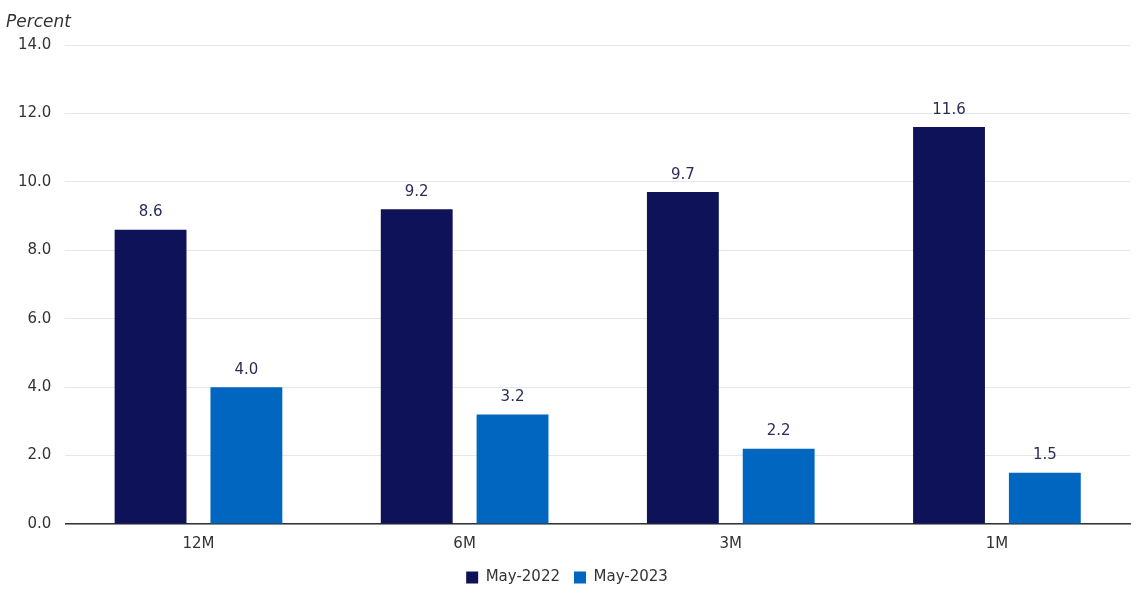 Image resolution: width=1142 pixels, height=599 pixels. What do you see at coordinates (630, 576) in the screenshot?
I see `legend-label: May-2023` at bounding box center [630, 576].